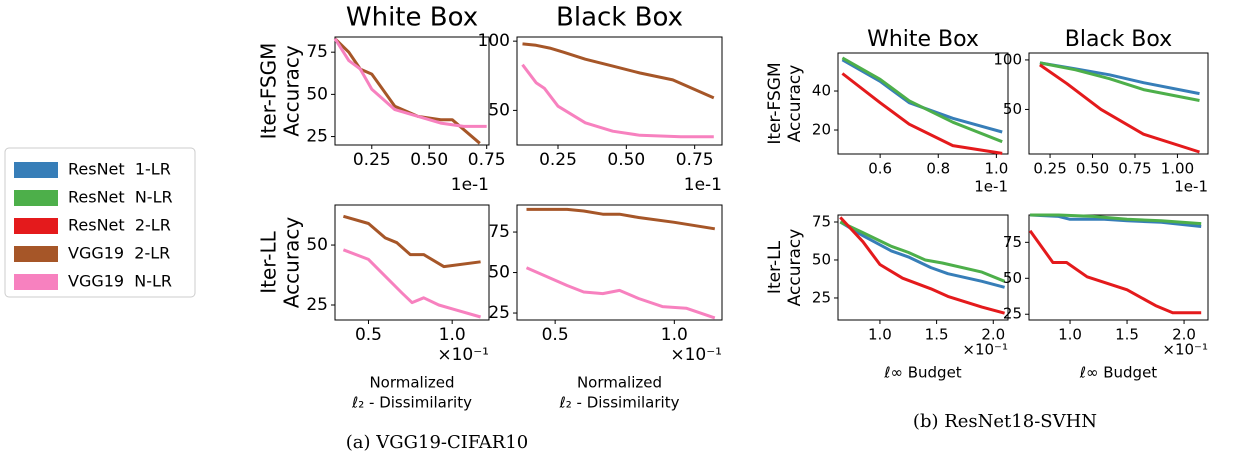 The width and height of the screenshot is (1247, 459). I want to click on caption: (b) ResNet18-SVHN, so click(1005, 421).